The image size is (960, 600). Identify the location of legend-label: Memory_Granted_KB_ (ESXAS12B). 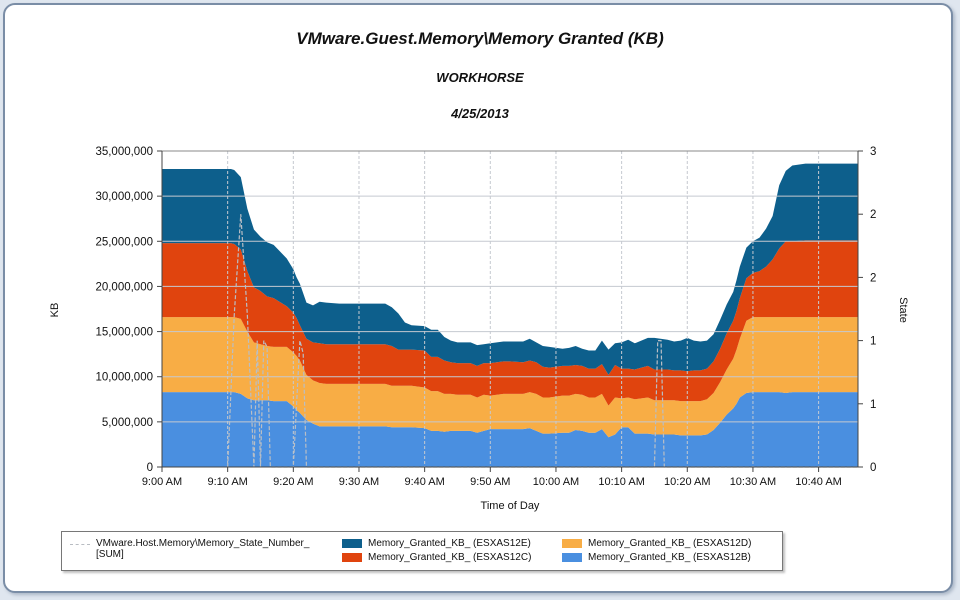
(669, 557).